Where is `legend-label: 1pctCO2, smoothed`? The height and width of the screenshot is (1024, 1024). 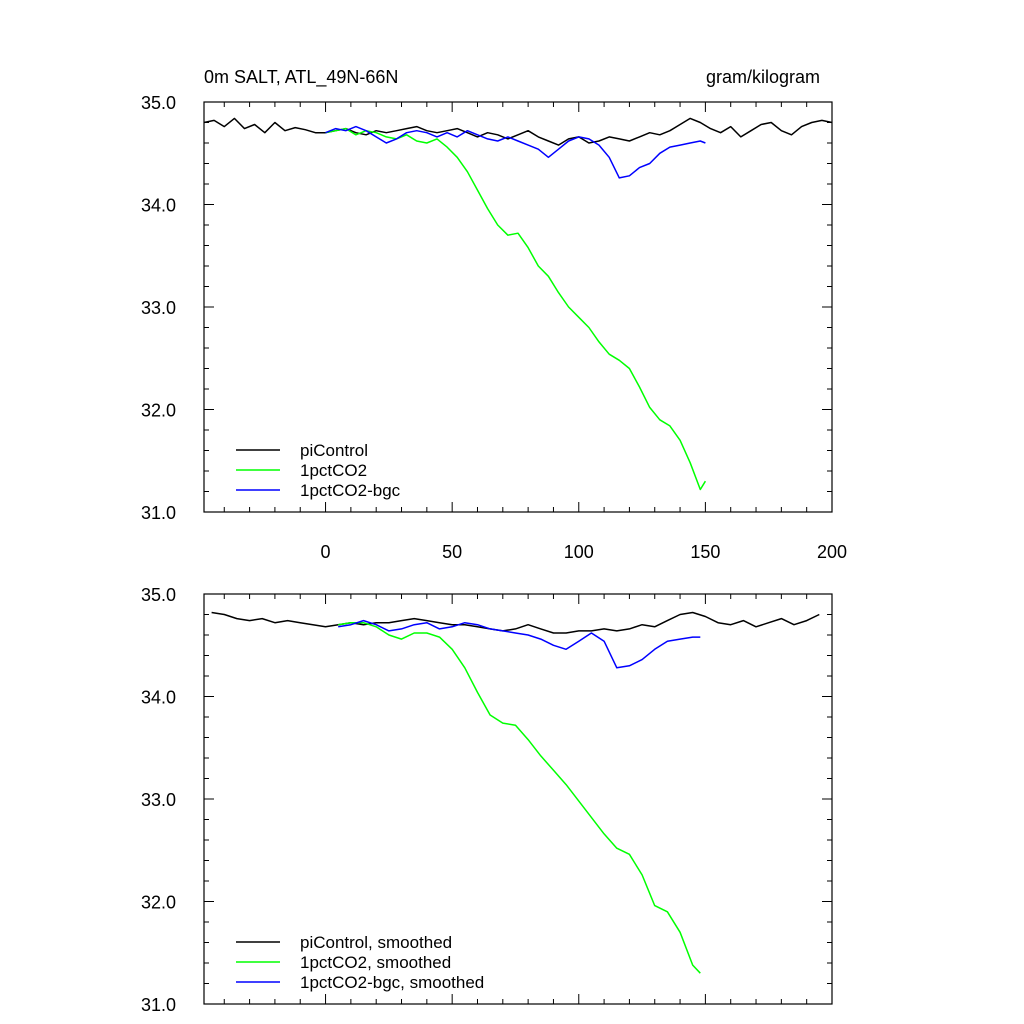 legend-label: 1pctCO2, smoothed is located at coordinates (375, 962).